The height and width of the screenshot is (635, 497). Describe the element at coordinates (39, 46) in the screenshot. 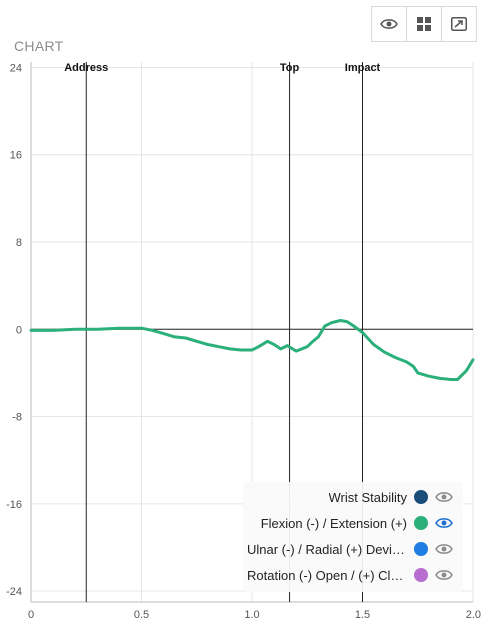

I see `chart-title: CHART` at that location.